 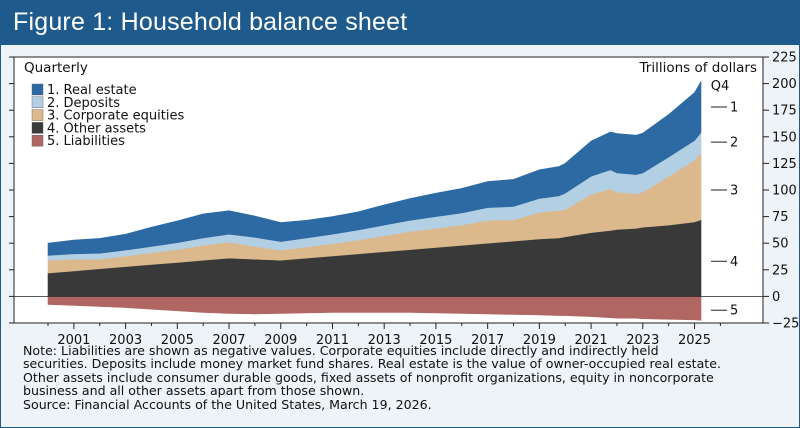 I want to click on figure-title: Figure 1: Household balance sheet, so click(x=210, y=22).